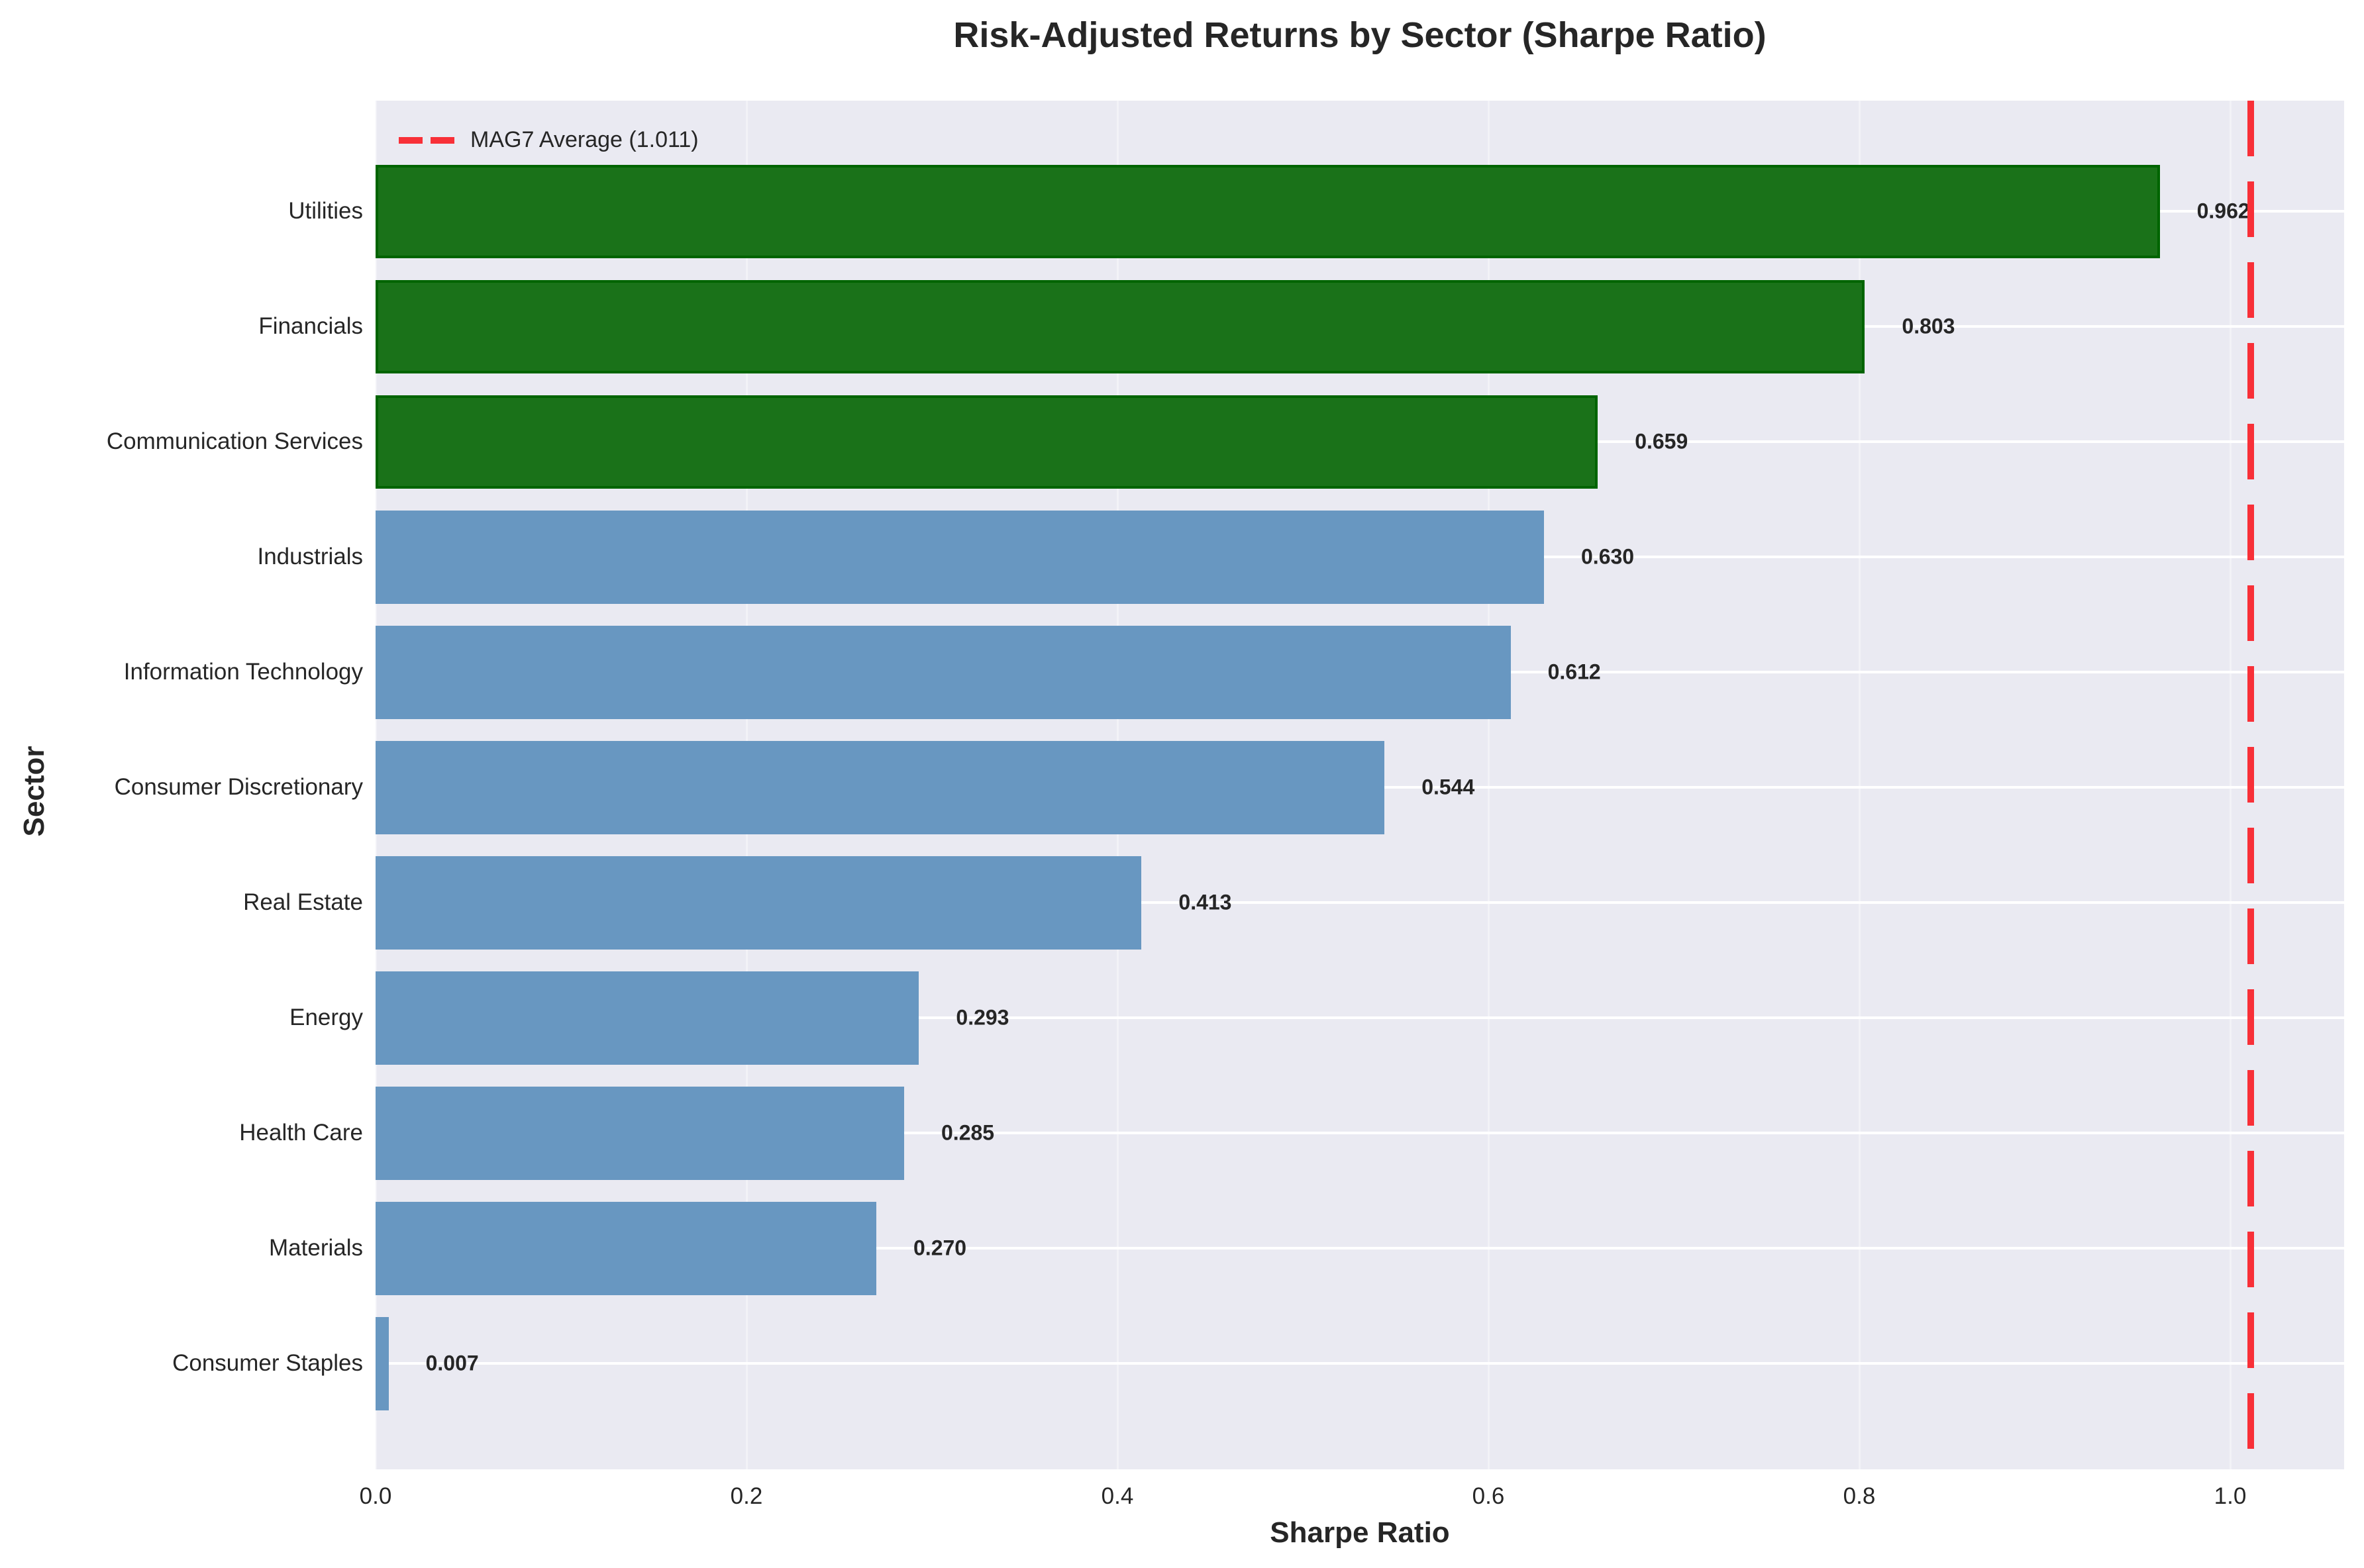 This screenshot has width=2364, height=1568. What do you see at coordinates (585, 139) in the screenshot?
I see `legend-label: MAG7 Average (1.011)` at bounding box center [585, 139].